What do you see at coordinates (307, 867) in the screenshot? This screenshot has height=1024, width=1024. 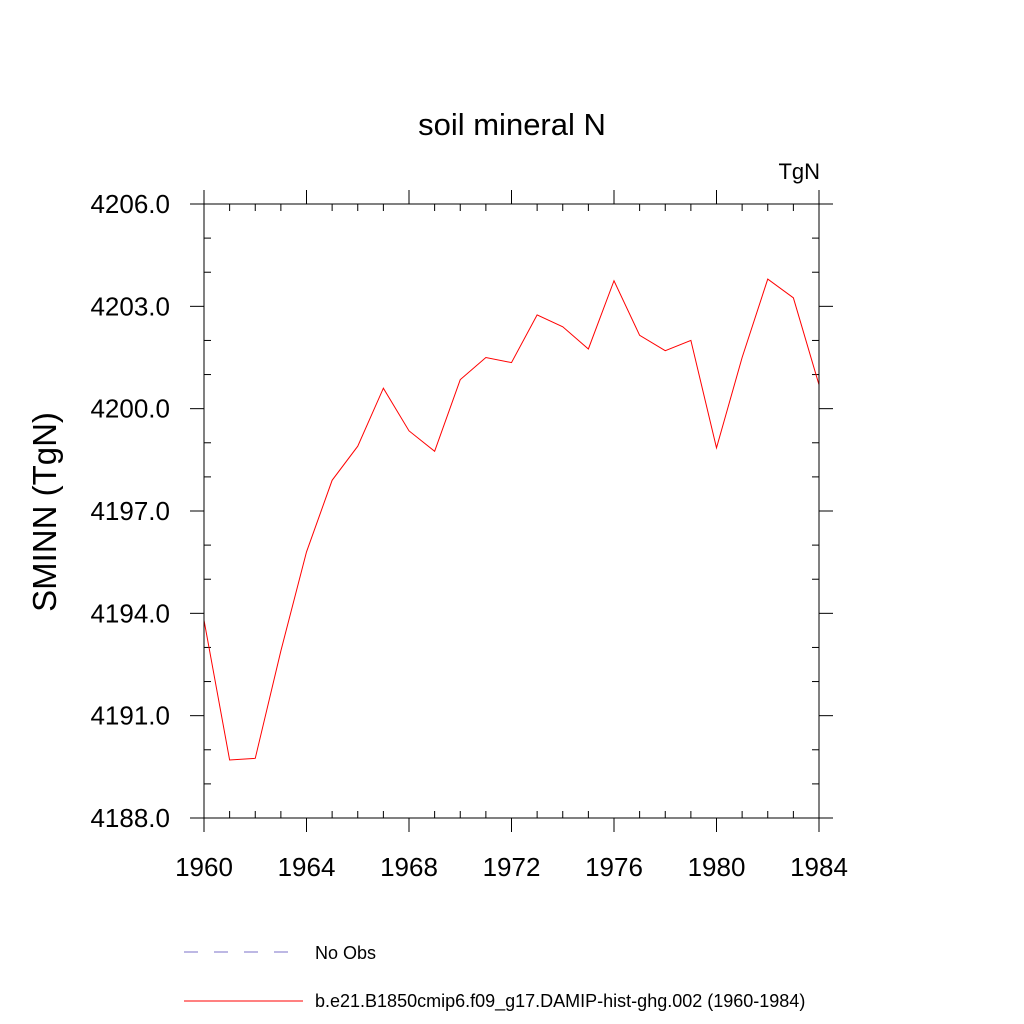 I see `x-tick-label: 1964` at bounding box center [307, 867].